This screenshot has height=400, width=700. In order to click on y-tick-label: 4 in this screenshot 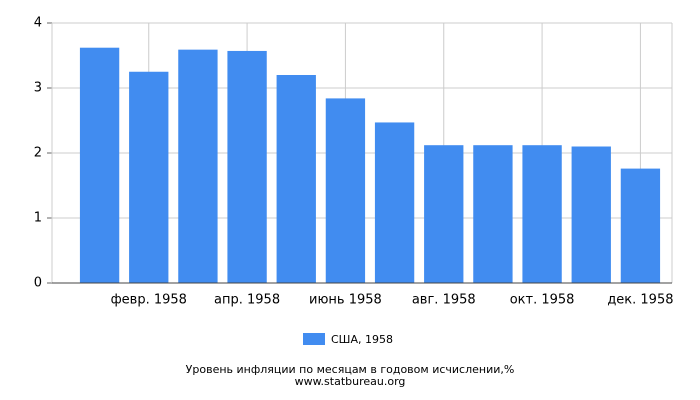, I will do `click(38, 23)`.